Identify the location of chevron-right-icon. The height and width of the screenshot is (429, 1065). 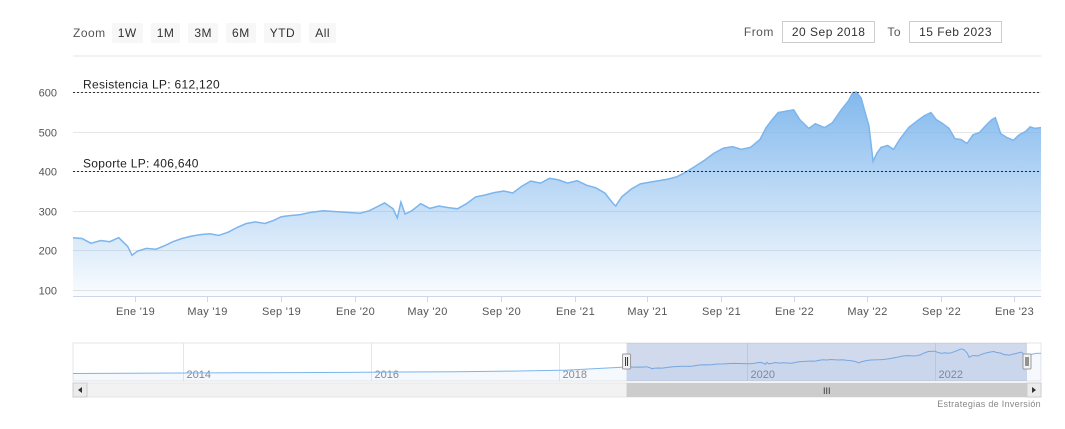
(1034, 390).